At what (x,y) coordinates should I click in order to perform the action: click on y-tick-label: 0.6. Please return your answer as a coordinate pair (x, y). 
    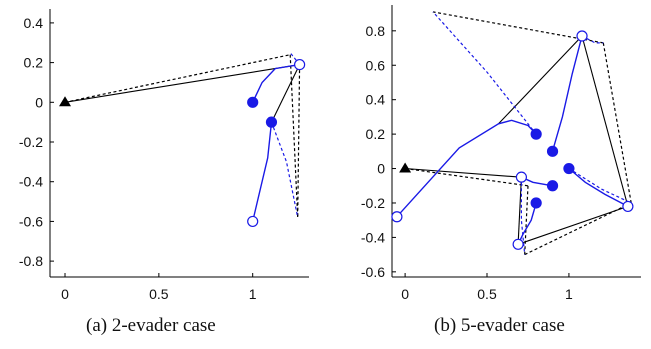
    Looking at the image, I should click on (376, 65).